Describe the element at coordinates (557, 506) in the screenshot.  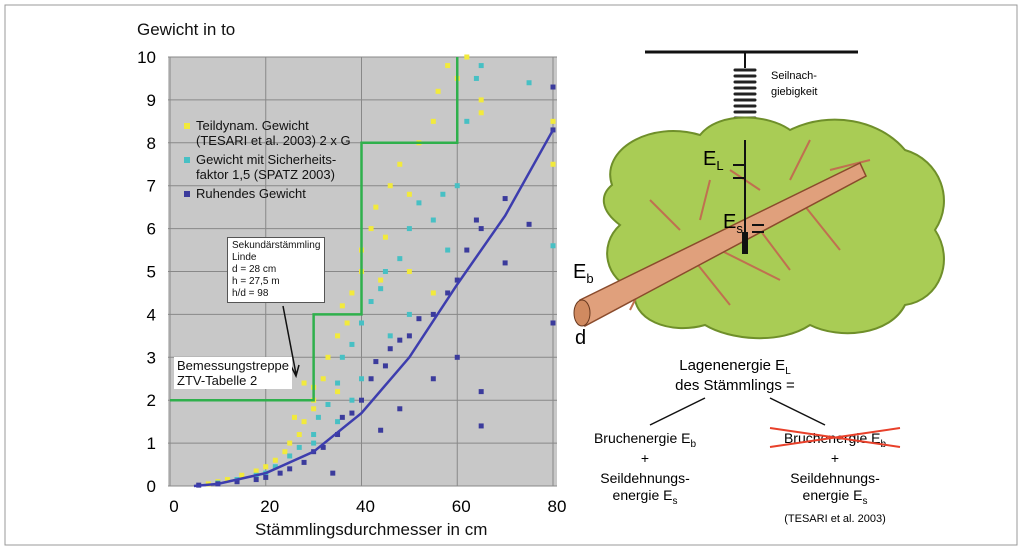
I see `x-tick-label: 80` at that location.